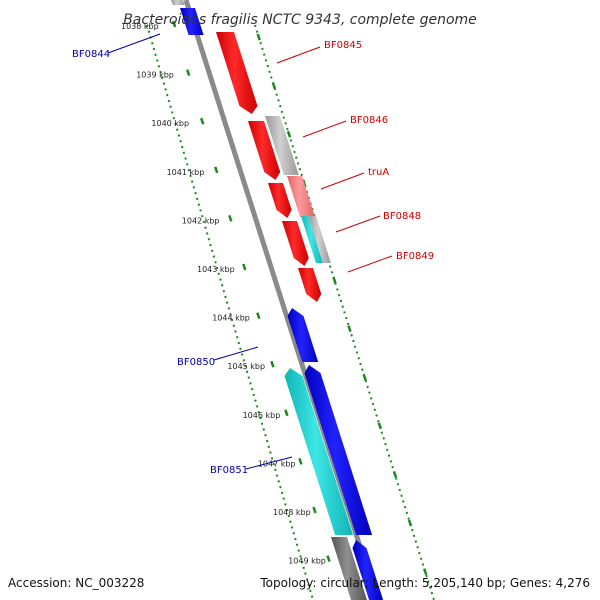  What do you see at coordinates (170, 123) in the screenshot?
I see `tick-label: 1040 kbp` at bounding box center [170, 123].